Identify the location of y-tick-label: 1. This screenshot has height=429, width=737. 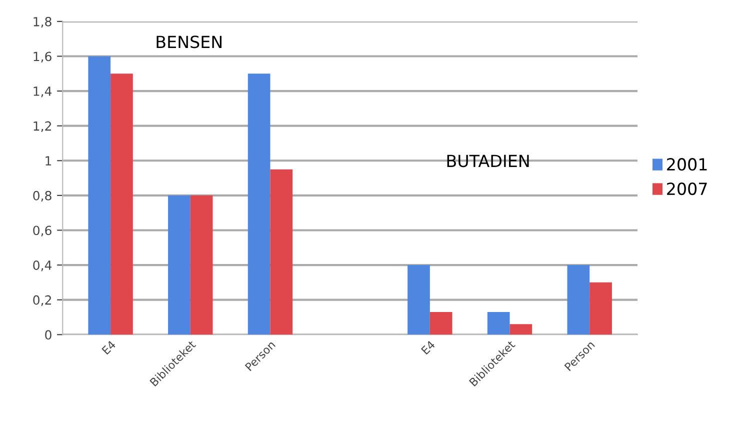
(49, 161).